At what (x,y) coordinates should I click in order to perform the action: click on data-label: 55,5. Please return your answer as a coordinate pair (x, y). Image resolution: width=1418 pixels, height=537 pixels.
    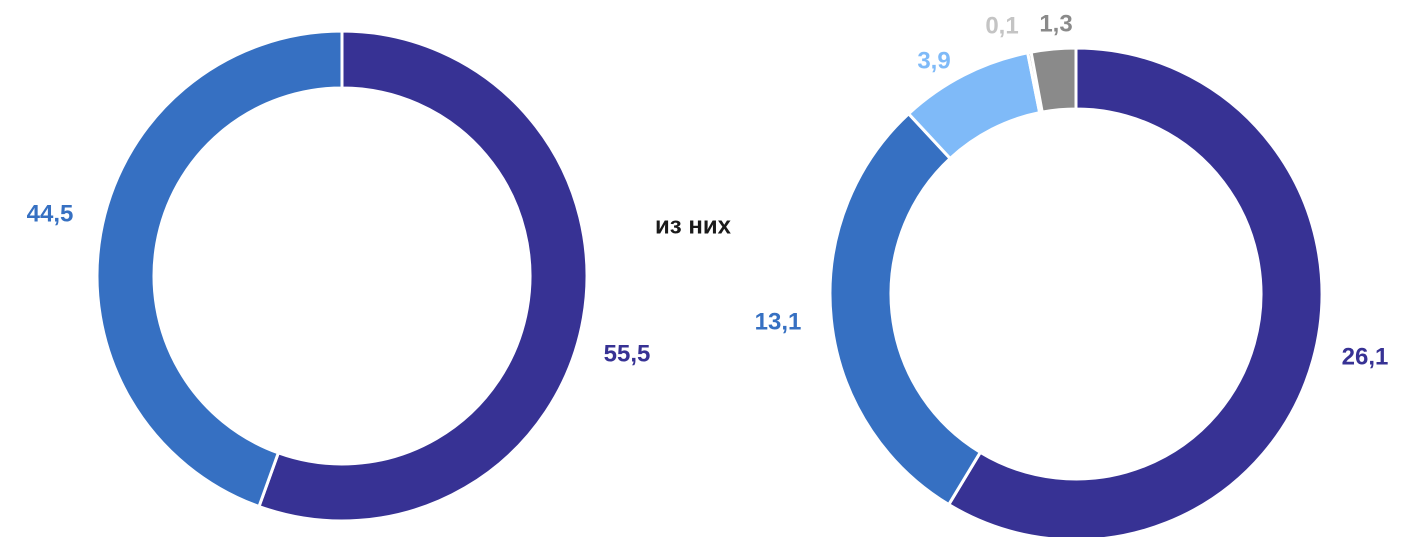
    Looking at the image, I should click on (627, 353).